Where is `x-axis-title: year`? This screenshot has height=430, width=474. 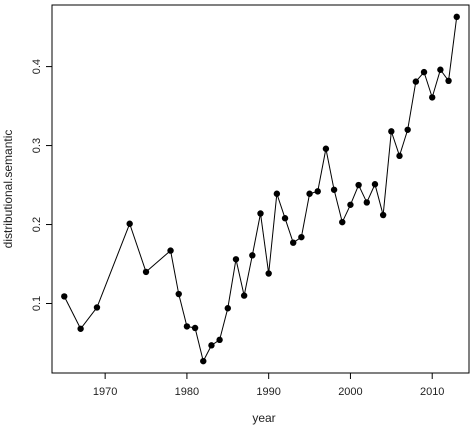 x-axis-title: year is located at coordinates (263, 418).